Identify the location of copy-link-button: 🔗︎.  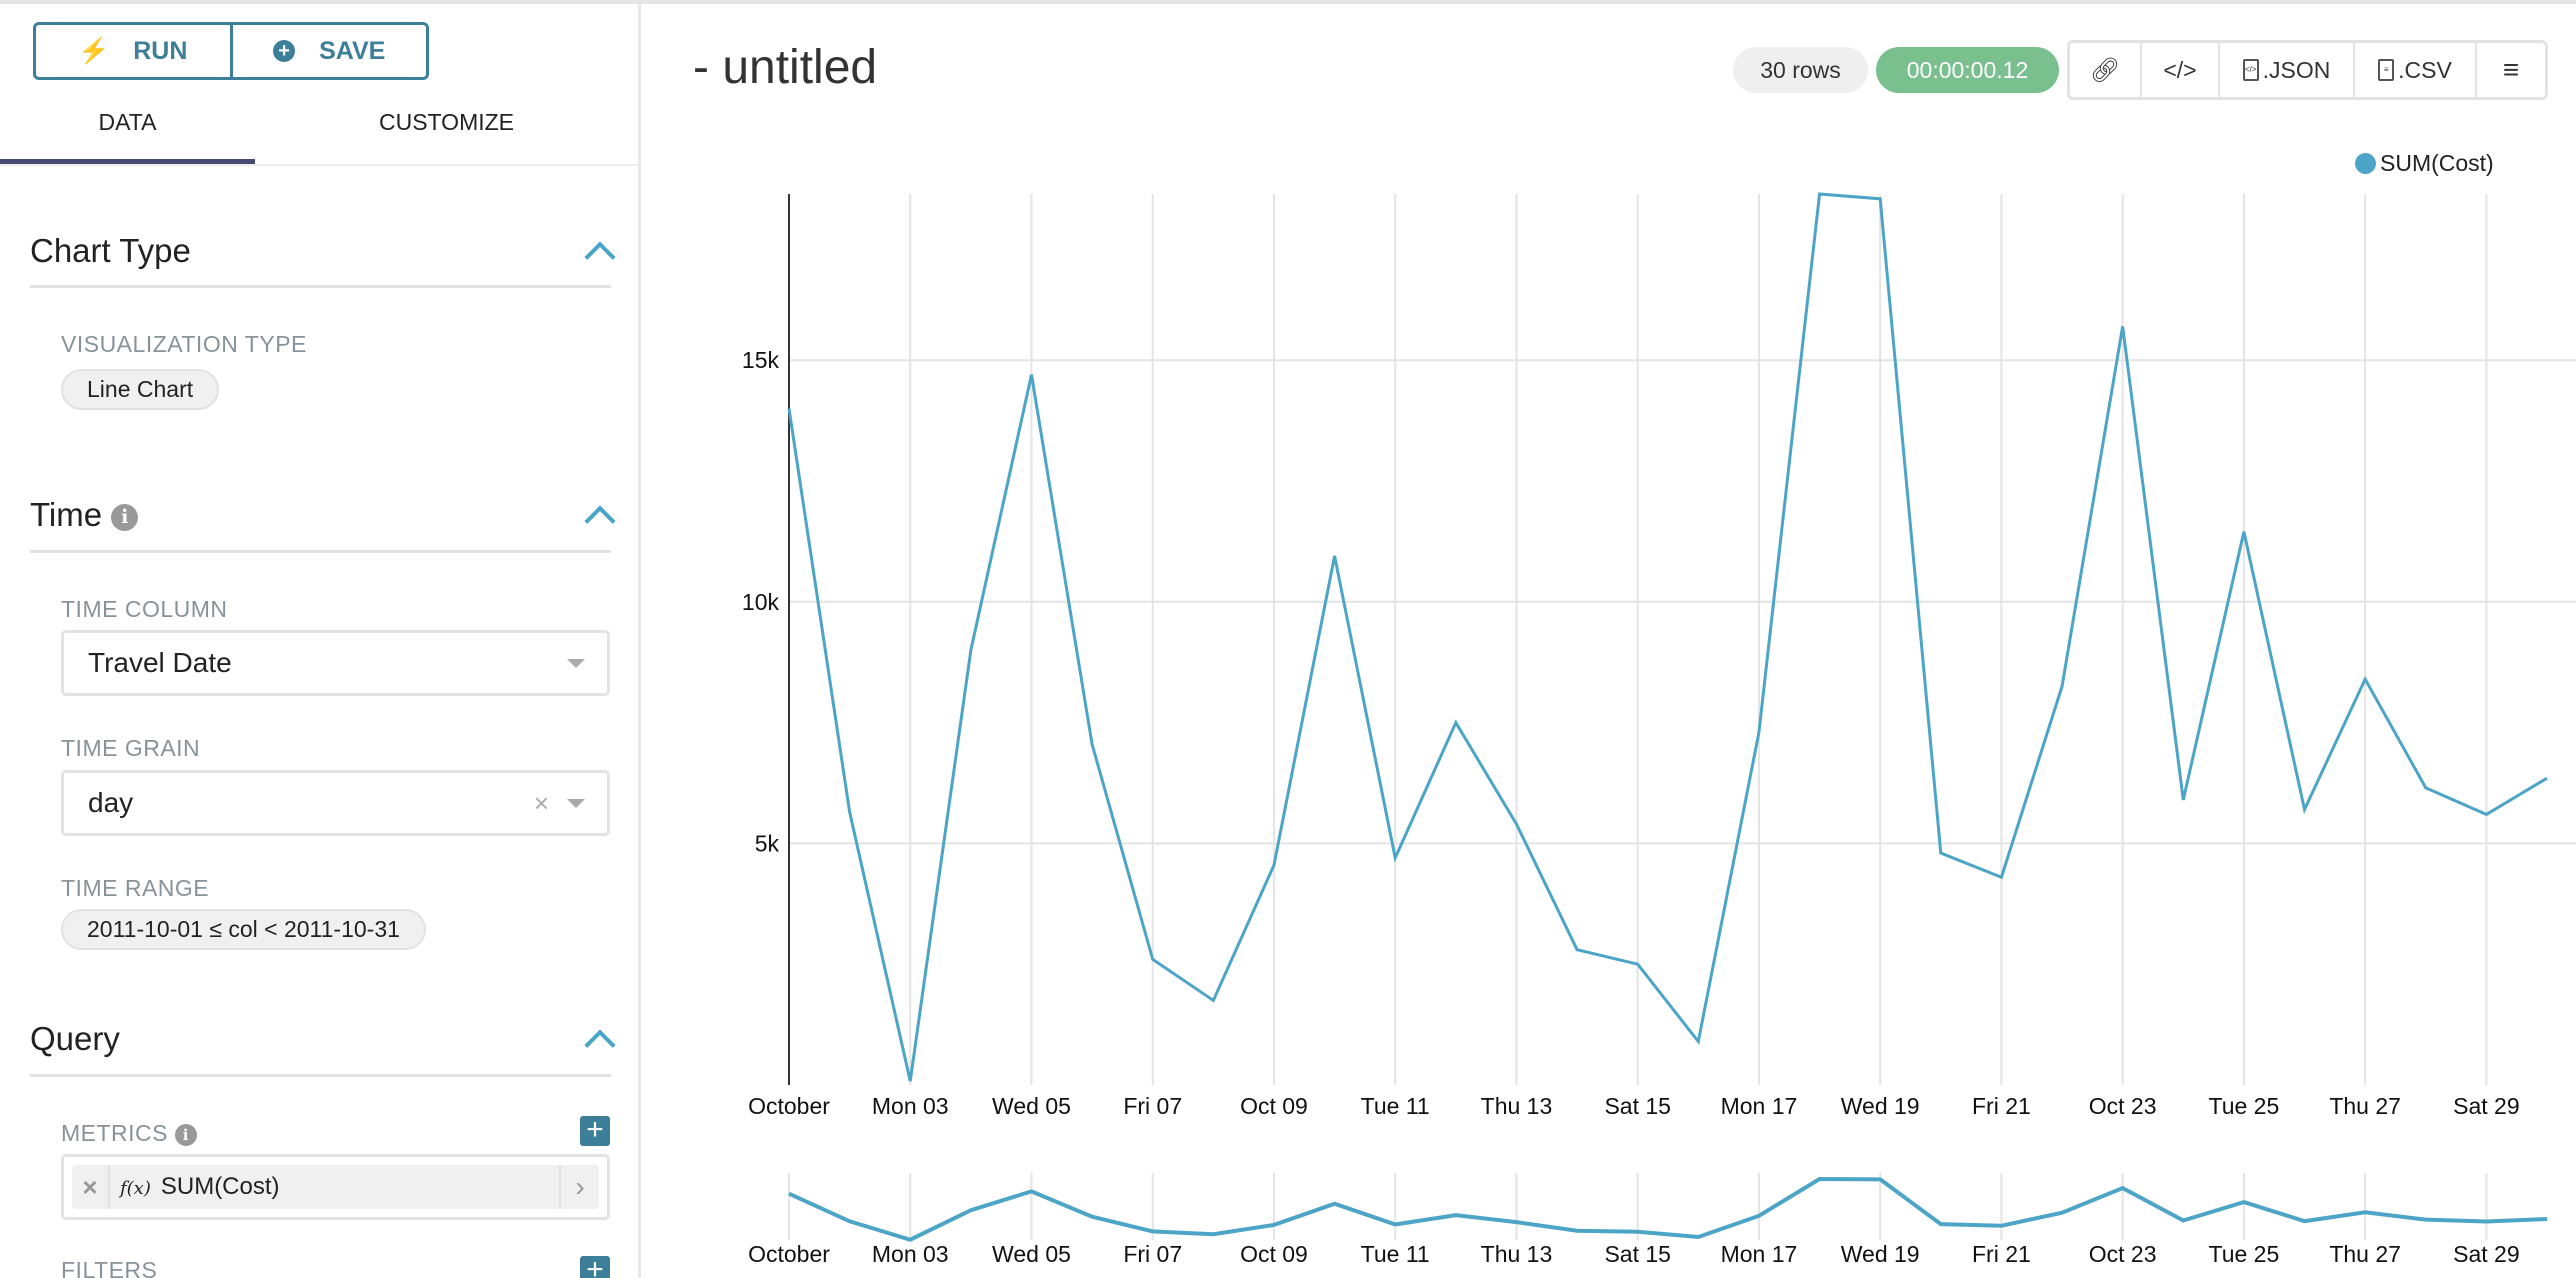
(2105, 70).